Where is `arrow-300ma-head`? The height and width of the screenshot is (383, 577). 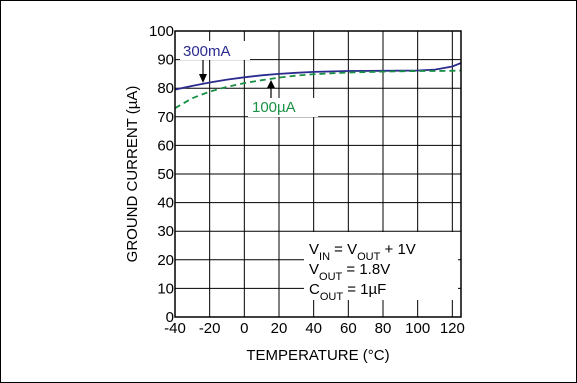
arrow-300ma-head is located at coordinates (203, 78).